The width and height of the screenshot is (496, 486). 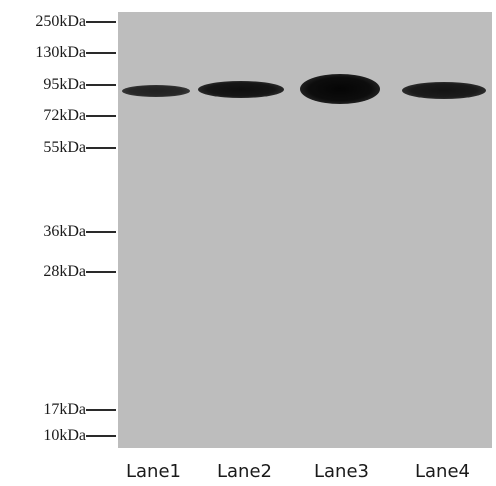 I want to click on lane-label-4: Lane4, so click(x=442, y=471).